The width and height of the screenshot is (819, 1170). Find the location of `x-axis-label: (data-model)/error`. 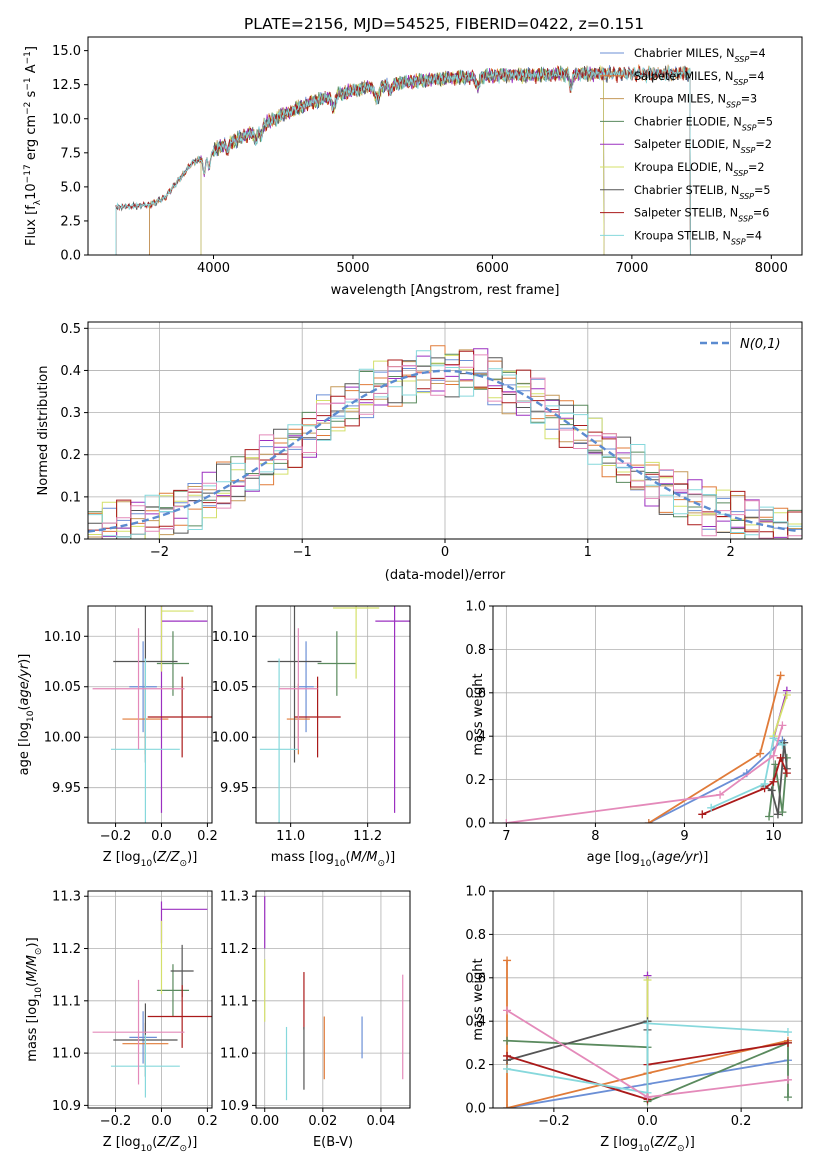

x-axis-label: (data-model)/error is located at coordinates (445, 575).